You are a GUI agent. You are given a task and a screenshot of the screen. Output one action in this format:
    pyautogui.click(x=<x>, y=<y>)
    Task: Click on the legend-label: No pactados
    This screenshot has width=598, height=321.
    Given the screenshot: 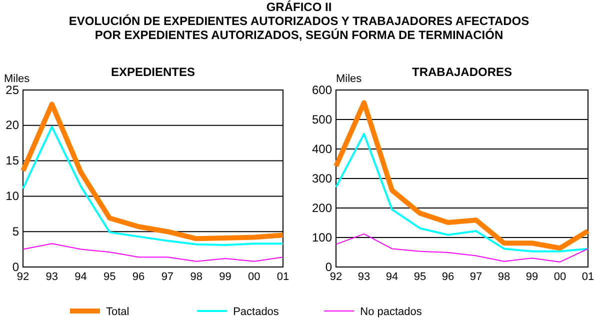 What is the action you would take?
    pyautogui.click(x=391, y=312)
    